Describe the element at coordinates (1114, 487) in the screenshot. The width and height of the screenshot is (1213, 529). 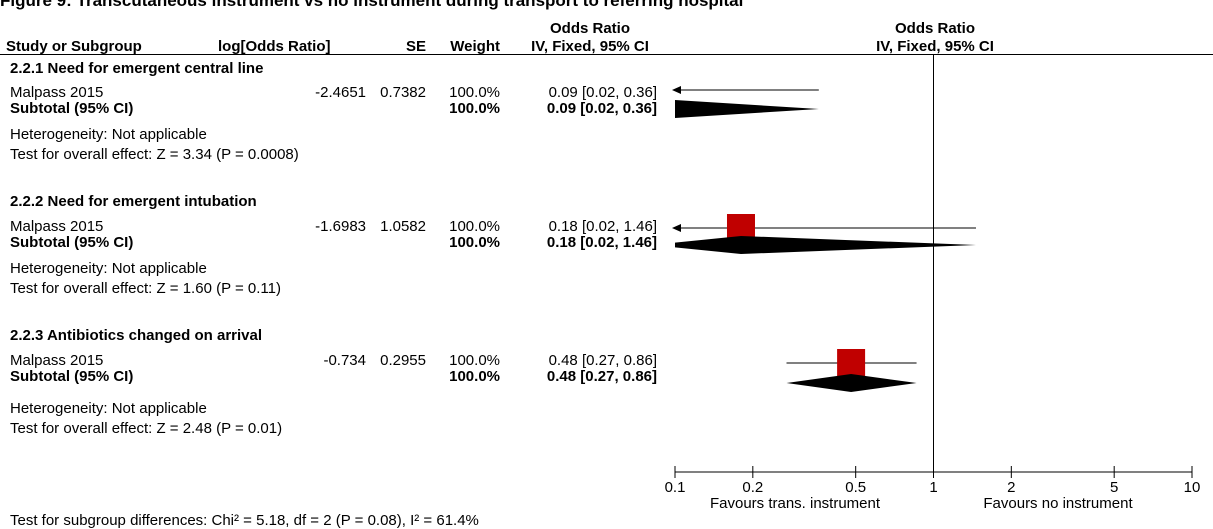
I see `x-tick-label: 5` at that location.